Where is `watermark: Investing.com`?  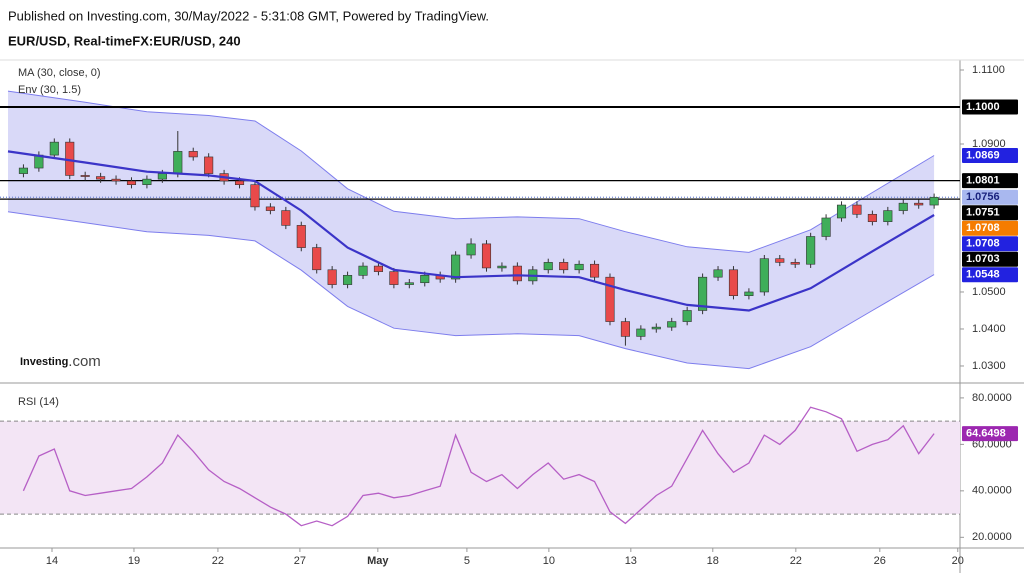
watermark: Investing.com is located at coordinates (60, 361).